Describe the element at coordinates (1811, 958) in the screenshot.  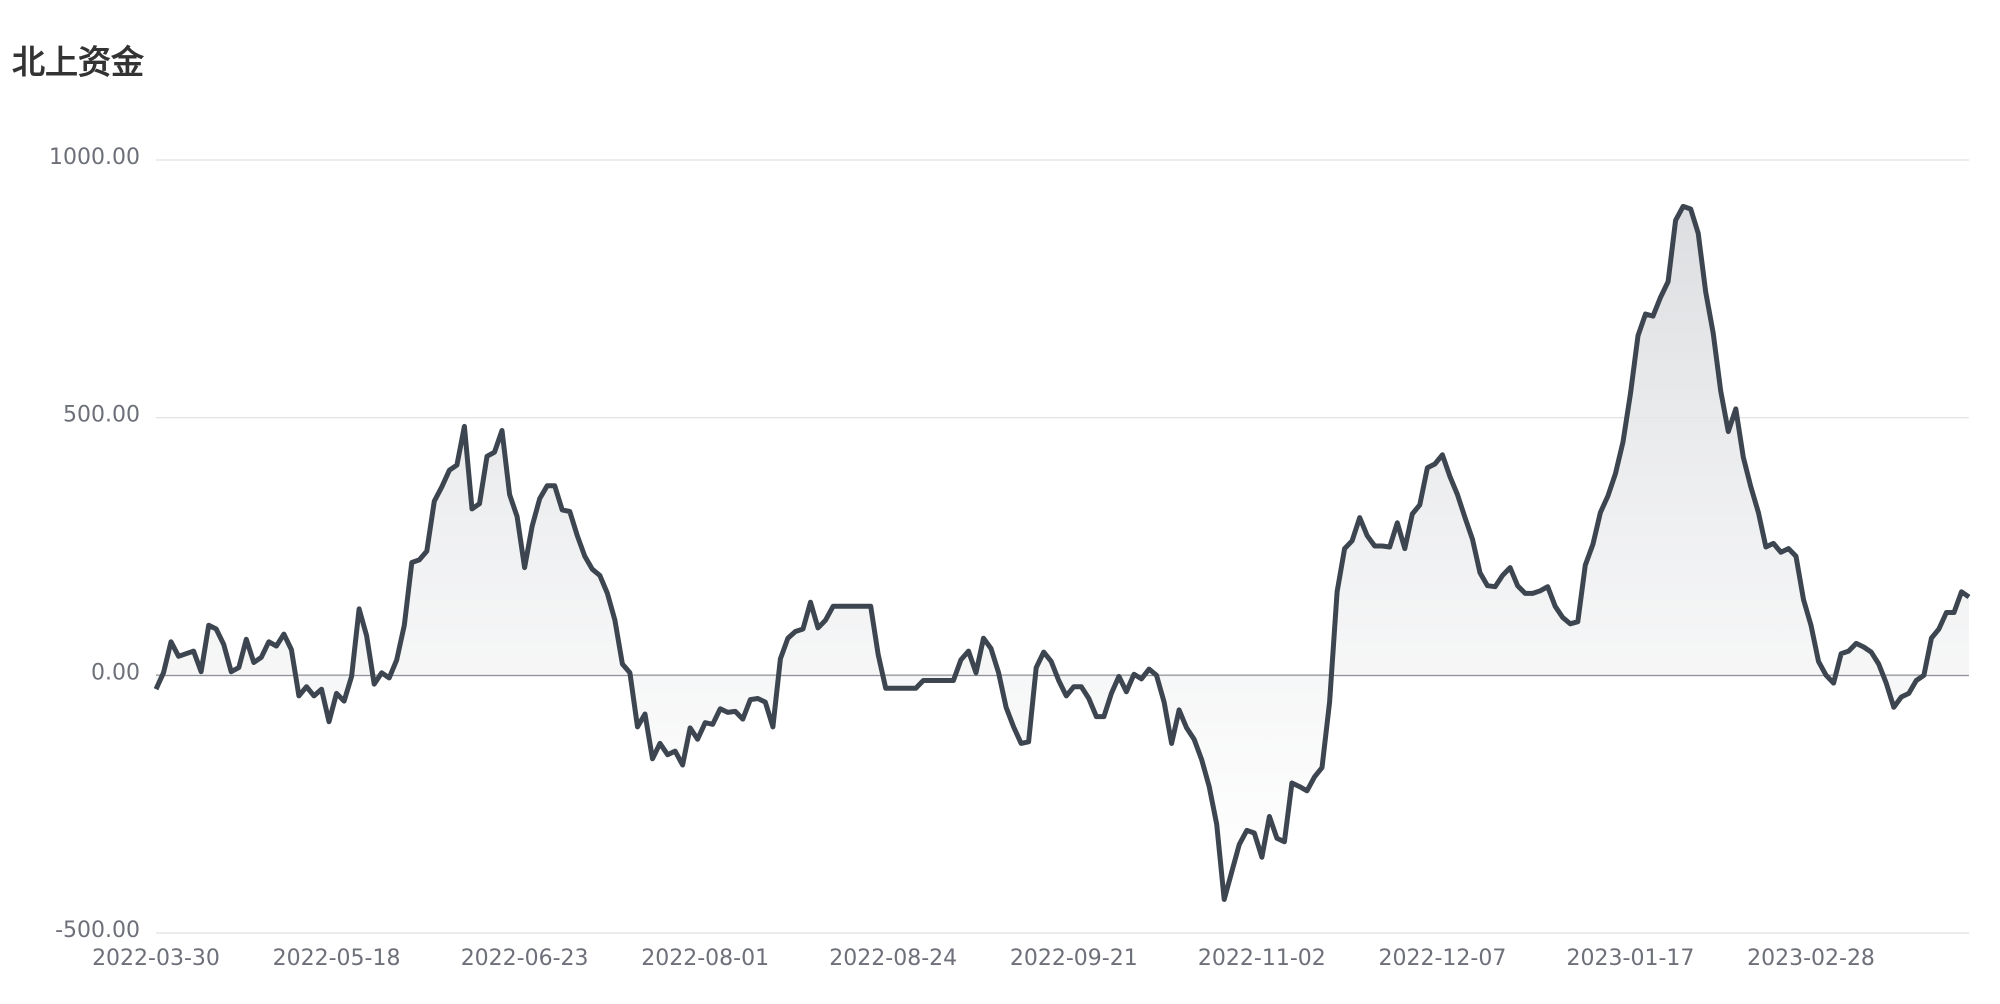
I see `x-tick-label: 2023-02-28` at that location.